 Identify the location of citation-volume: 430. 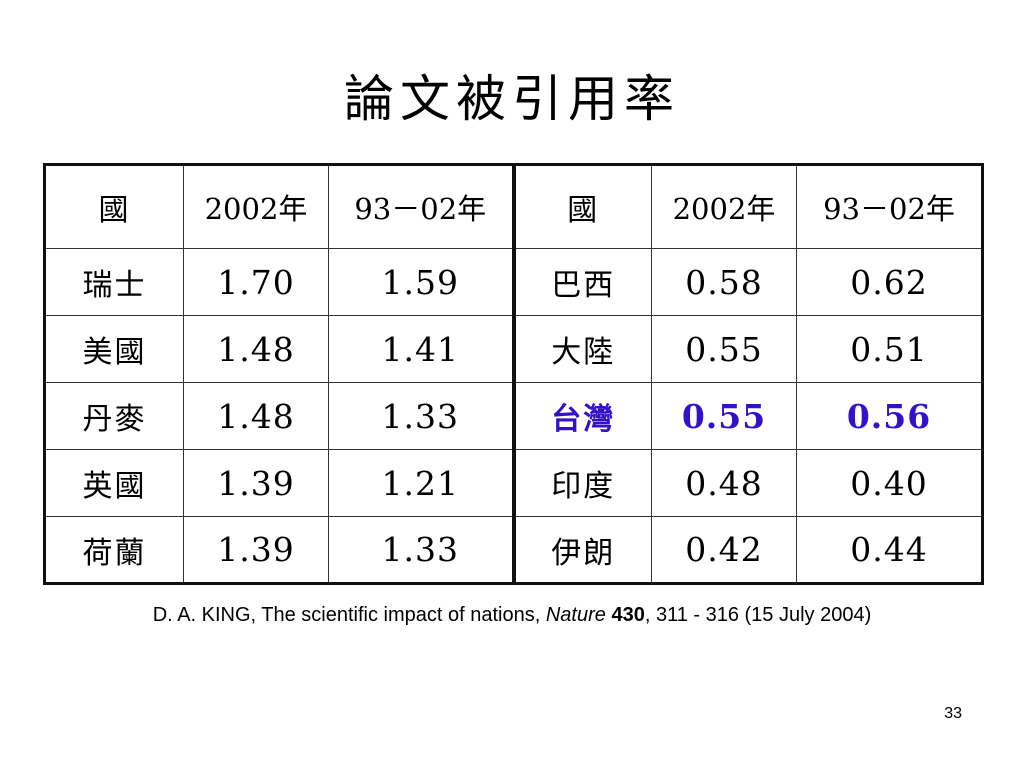
(628, 615).